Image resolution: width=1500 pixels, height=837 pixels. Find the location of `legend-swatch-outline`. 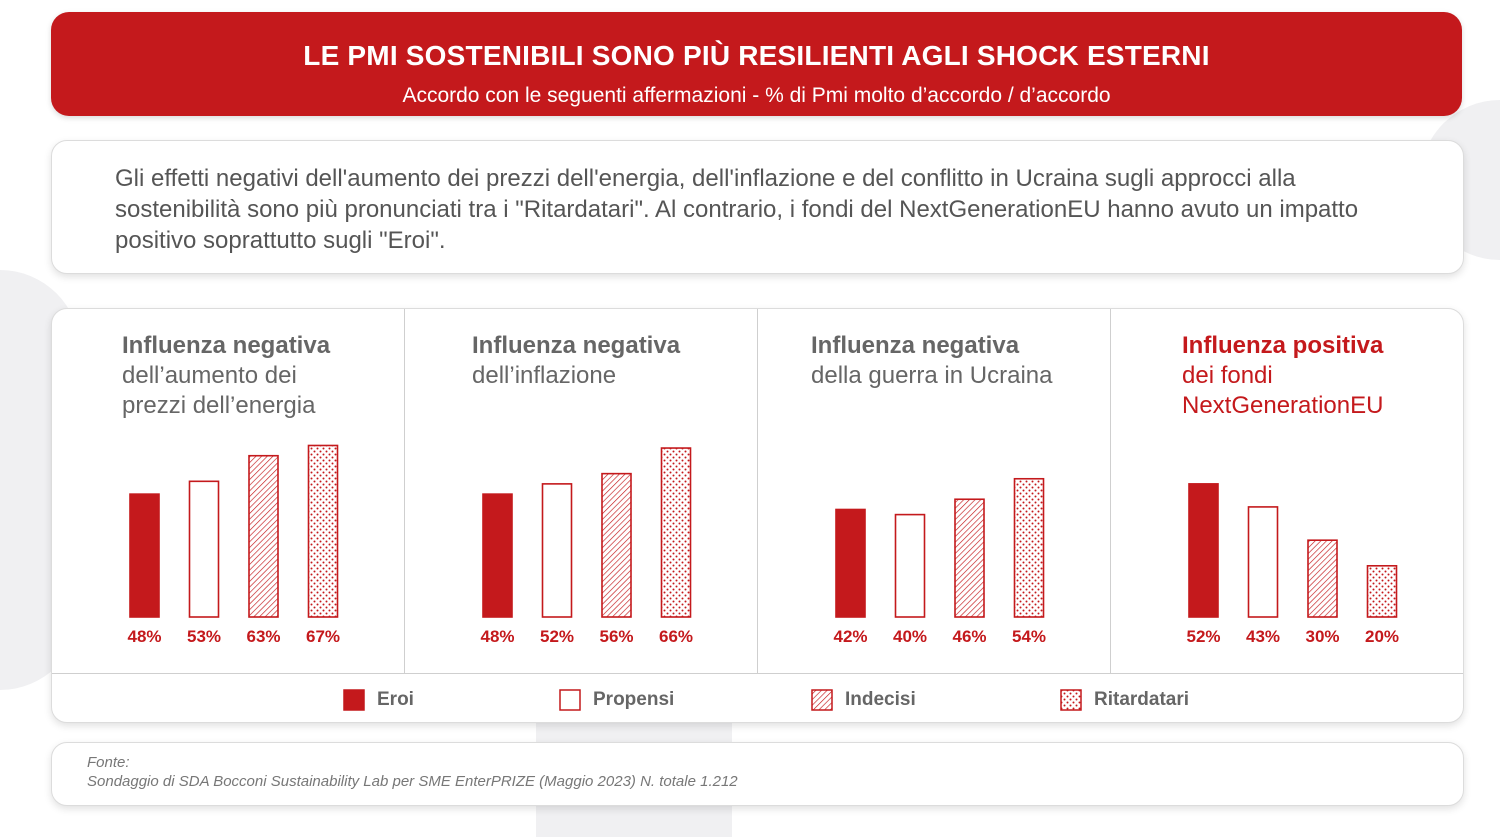

legend-swatch-outline is located at coordinates (570, 700).